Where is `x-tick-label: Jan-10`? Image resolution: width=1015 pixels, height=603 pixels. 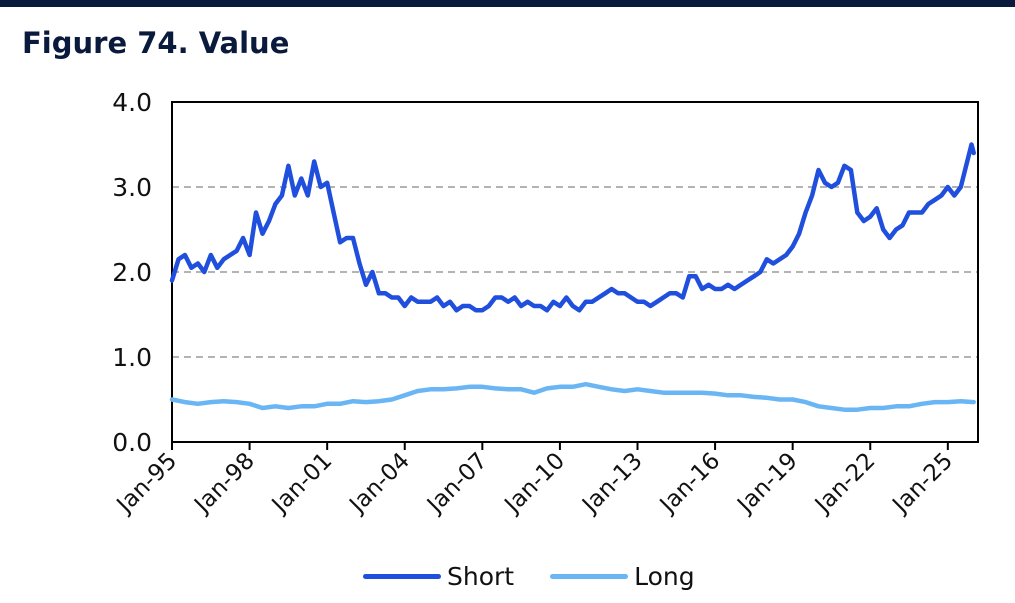 x-tick-label: Jan-10 is located at coordinates (534, 483).